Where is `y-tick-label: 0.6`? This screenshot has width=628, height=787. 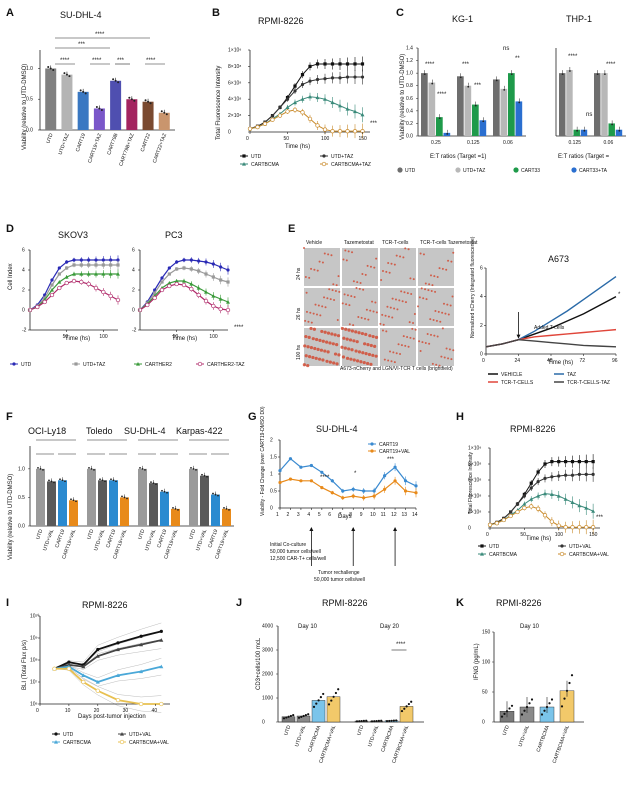 y-tick-label: 0.6 is located at coordinates (409, 99).